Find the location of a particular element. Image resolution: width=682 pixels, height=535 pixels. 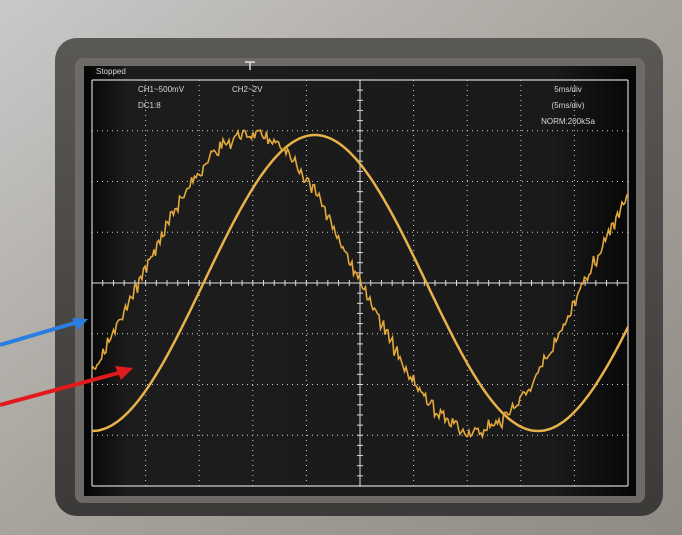

coupling: DC1:8 is located at coordinates (149, 105).